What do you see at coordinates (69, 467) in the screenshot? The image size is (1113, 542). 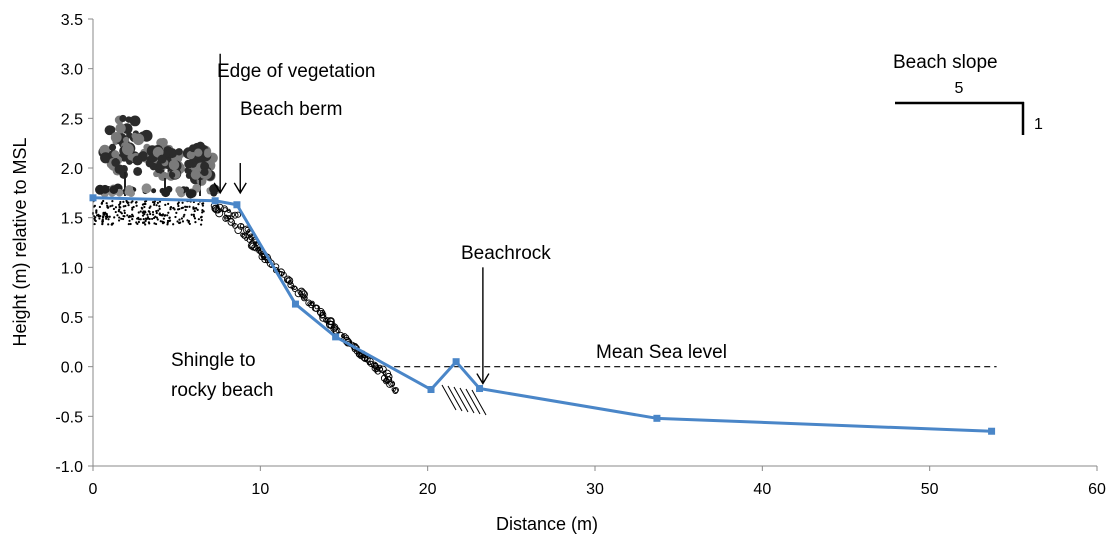 I see `y-tick-label: -1.0` at bounding box center [69, 467].